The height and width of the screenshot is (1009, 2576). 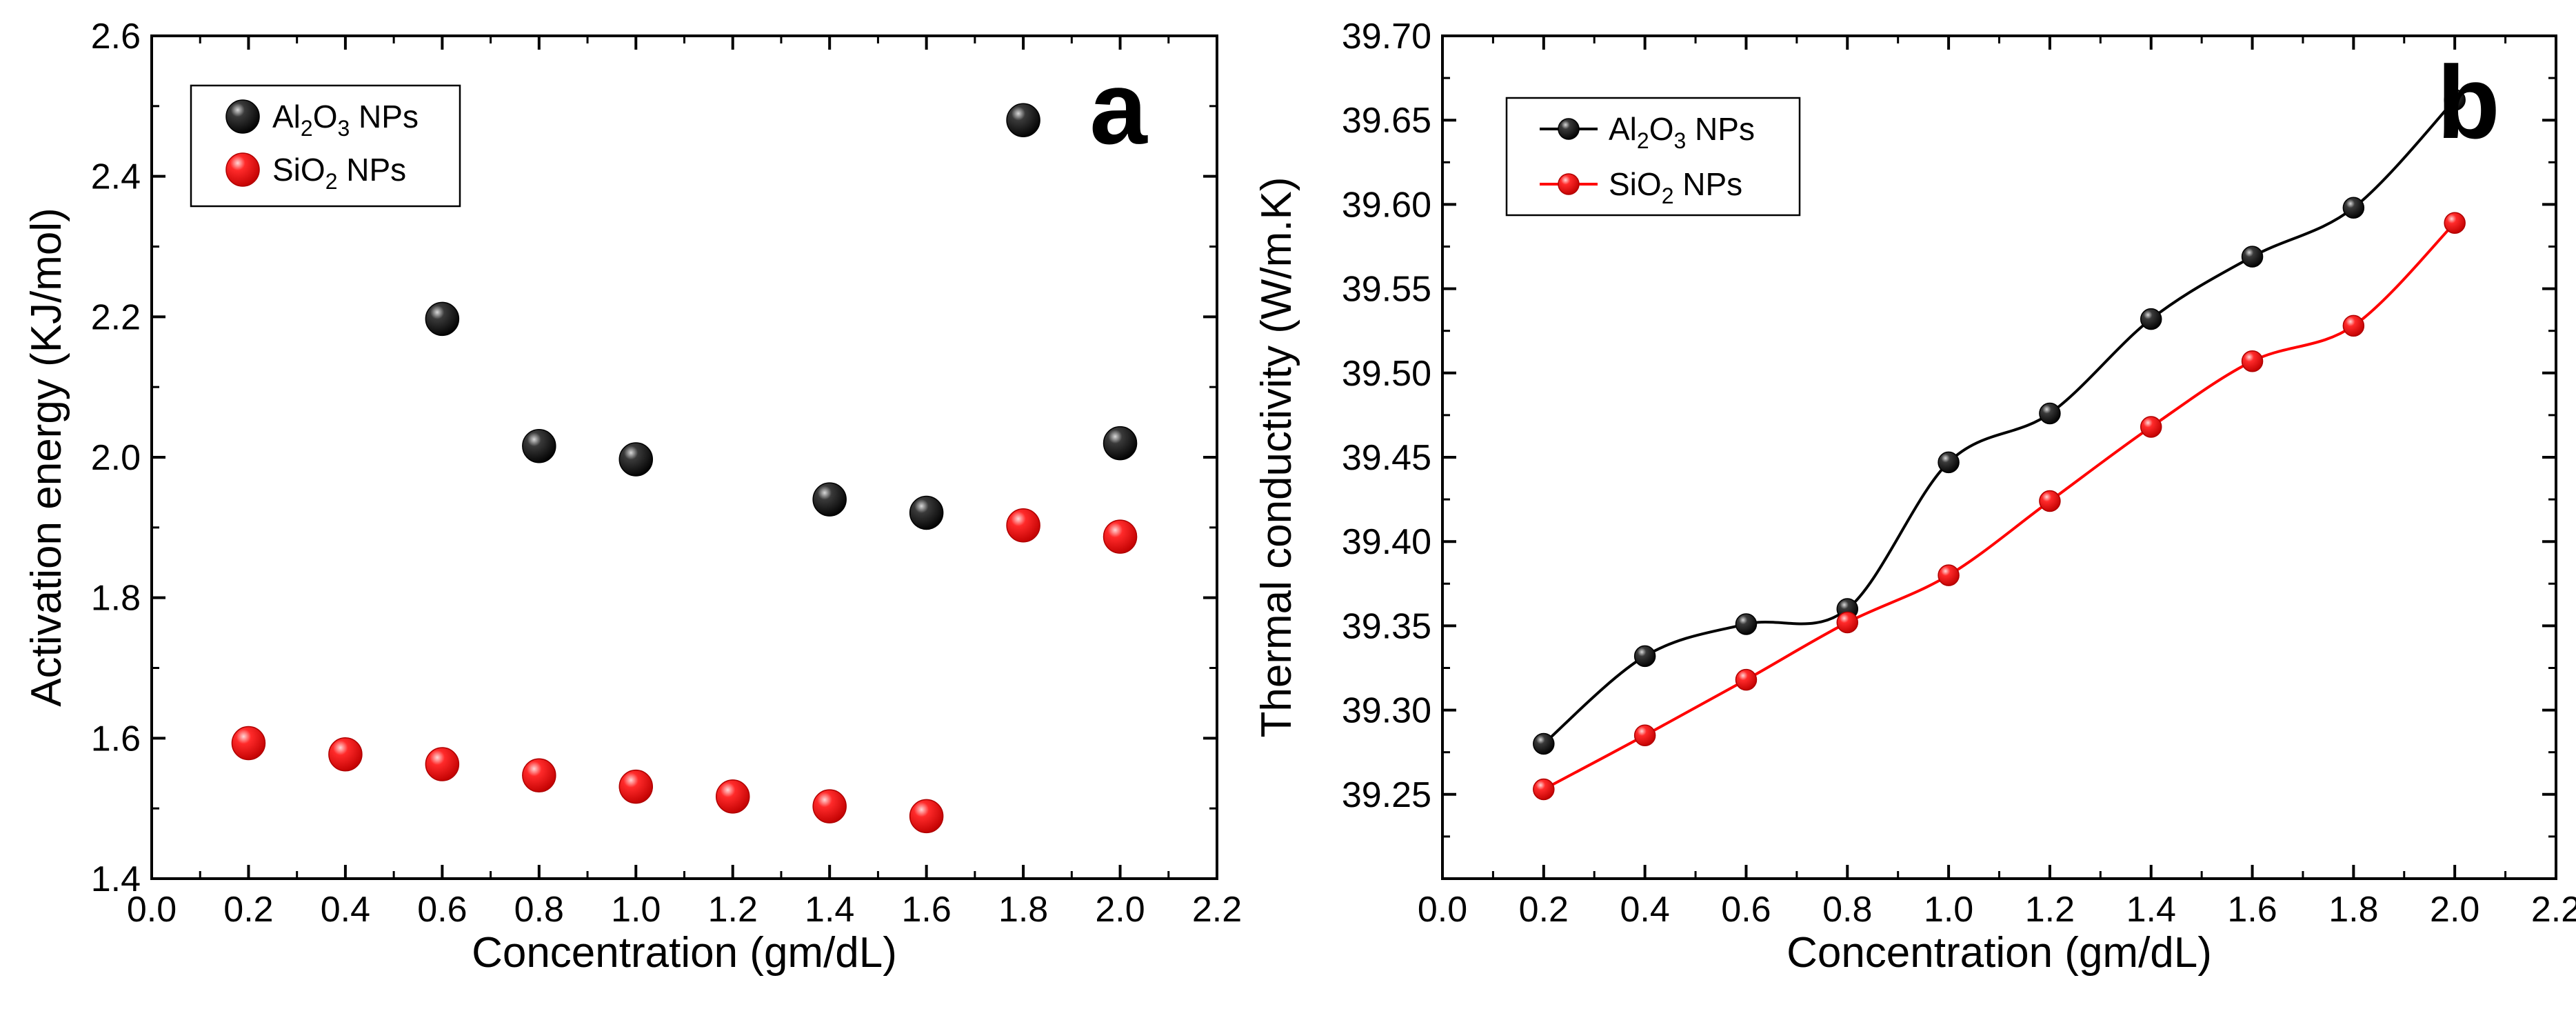 I want to click on series-al2o3, so click(x=781, y=316).